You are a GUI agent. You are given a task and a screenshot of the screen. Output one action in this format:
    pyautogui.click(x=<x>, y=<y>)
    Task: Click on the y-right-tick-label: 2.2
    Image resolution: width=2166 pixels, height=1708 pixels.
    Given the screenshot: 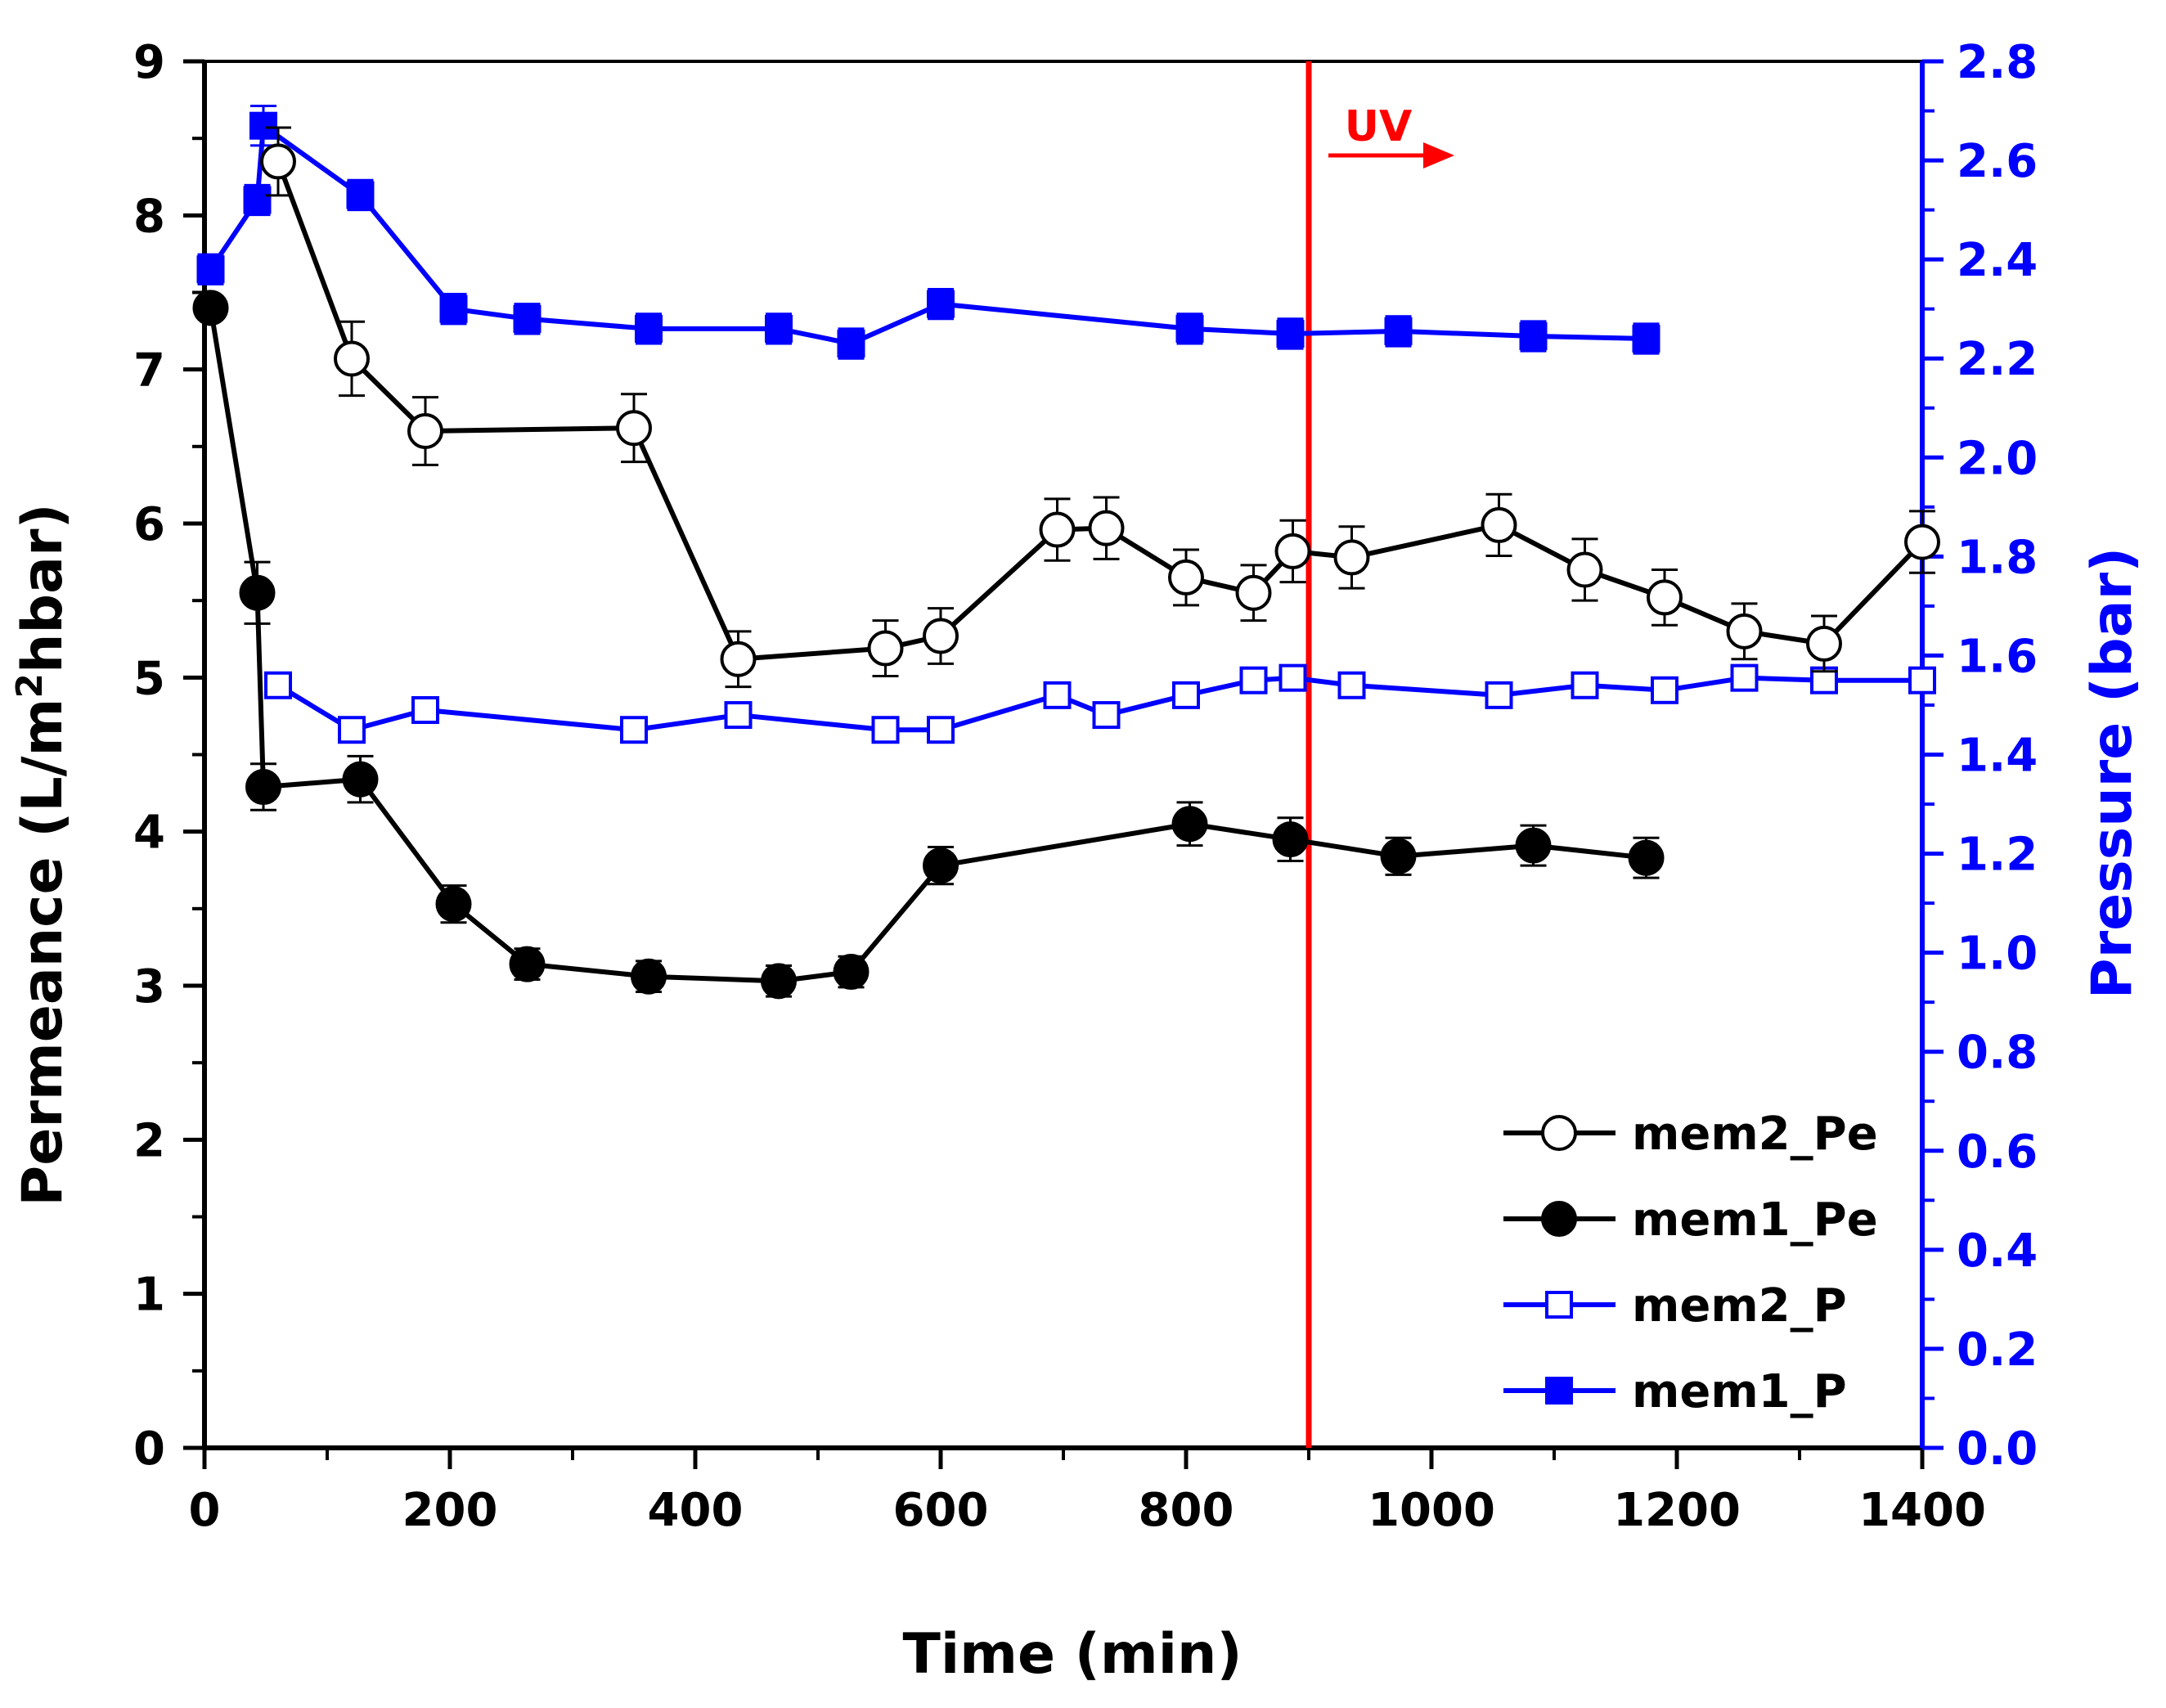 What is the action you would take?
    pyautogui.click(x=1998, y=359)
    